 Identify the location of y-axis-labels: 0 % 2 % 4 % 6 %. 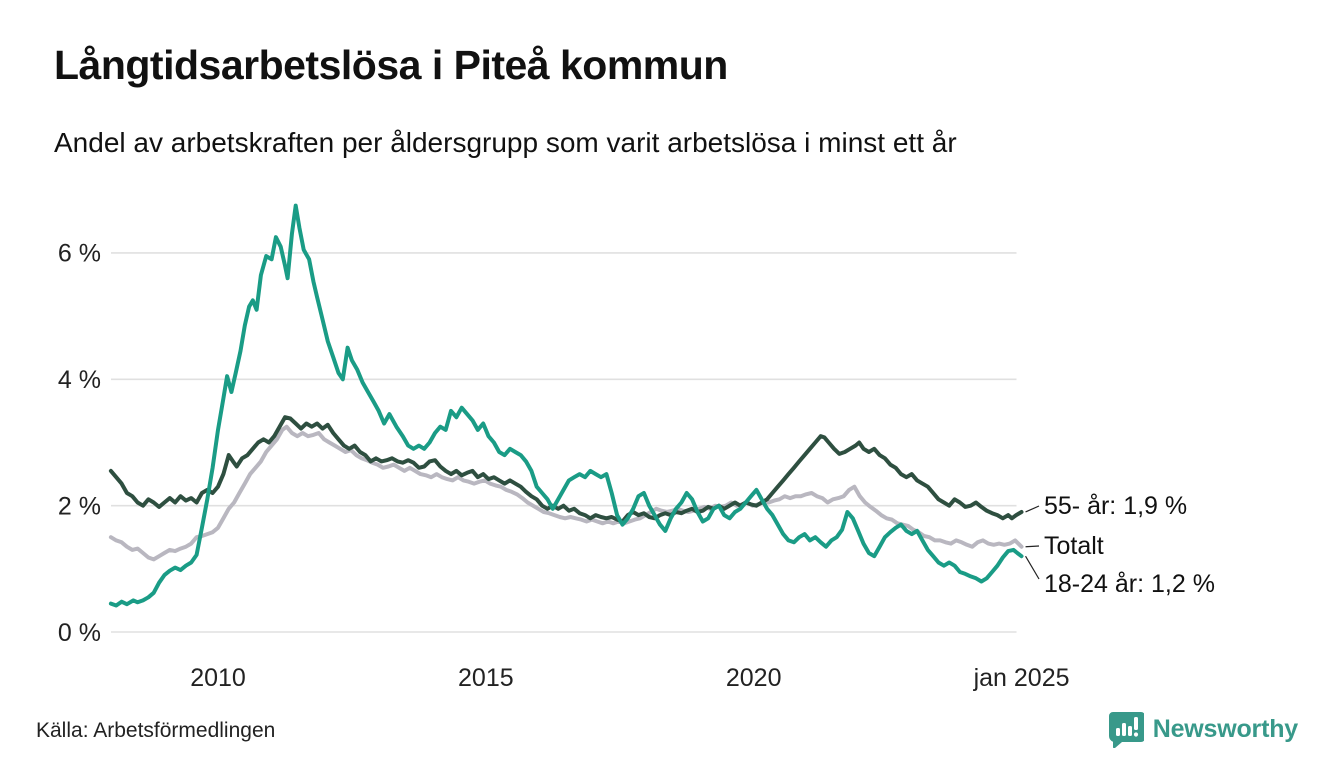
(79, 443).